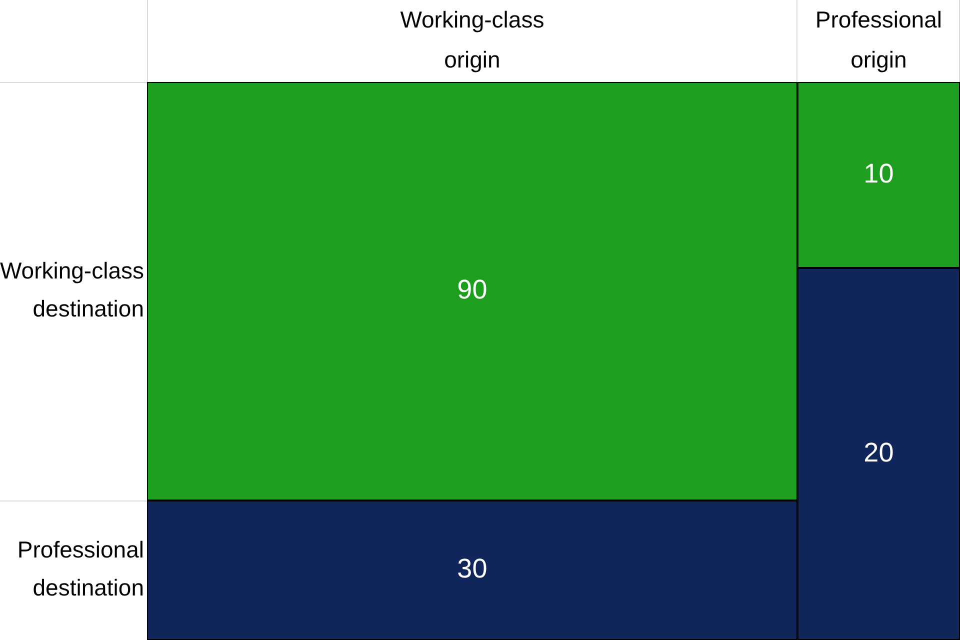 The height and width of the screenshot is (640, 960). What do you see at coordinates (472, 289) in the screenshot?
I see `data-label: 90` at bounding box center [472, 289].